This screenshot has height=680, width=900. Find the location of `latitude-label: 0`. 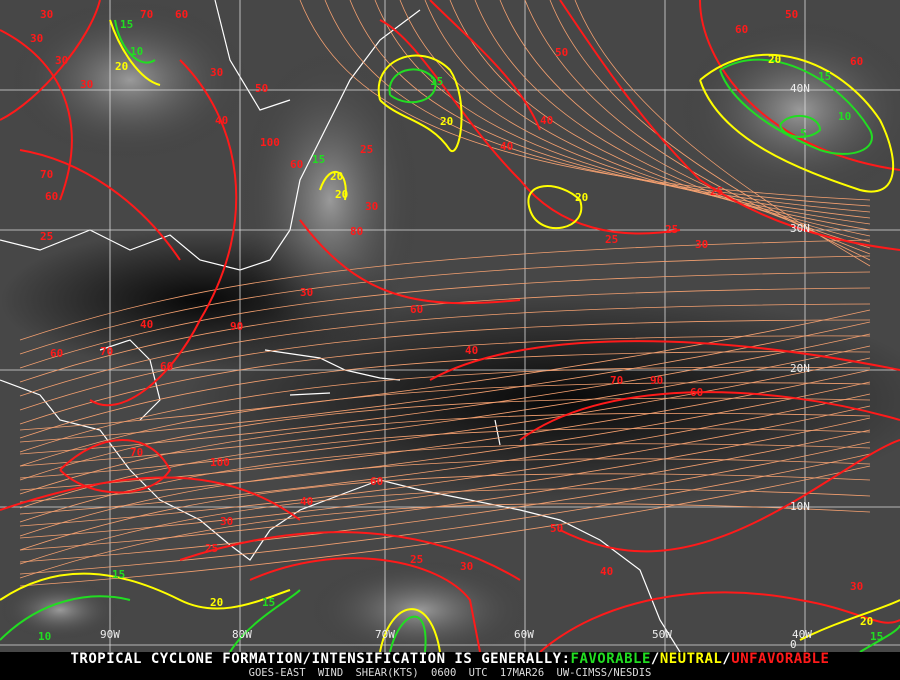

latitude-label: 0 is located at coordinates (793, 644).